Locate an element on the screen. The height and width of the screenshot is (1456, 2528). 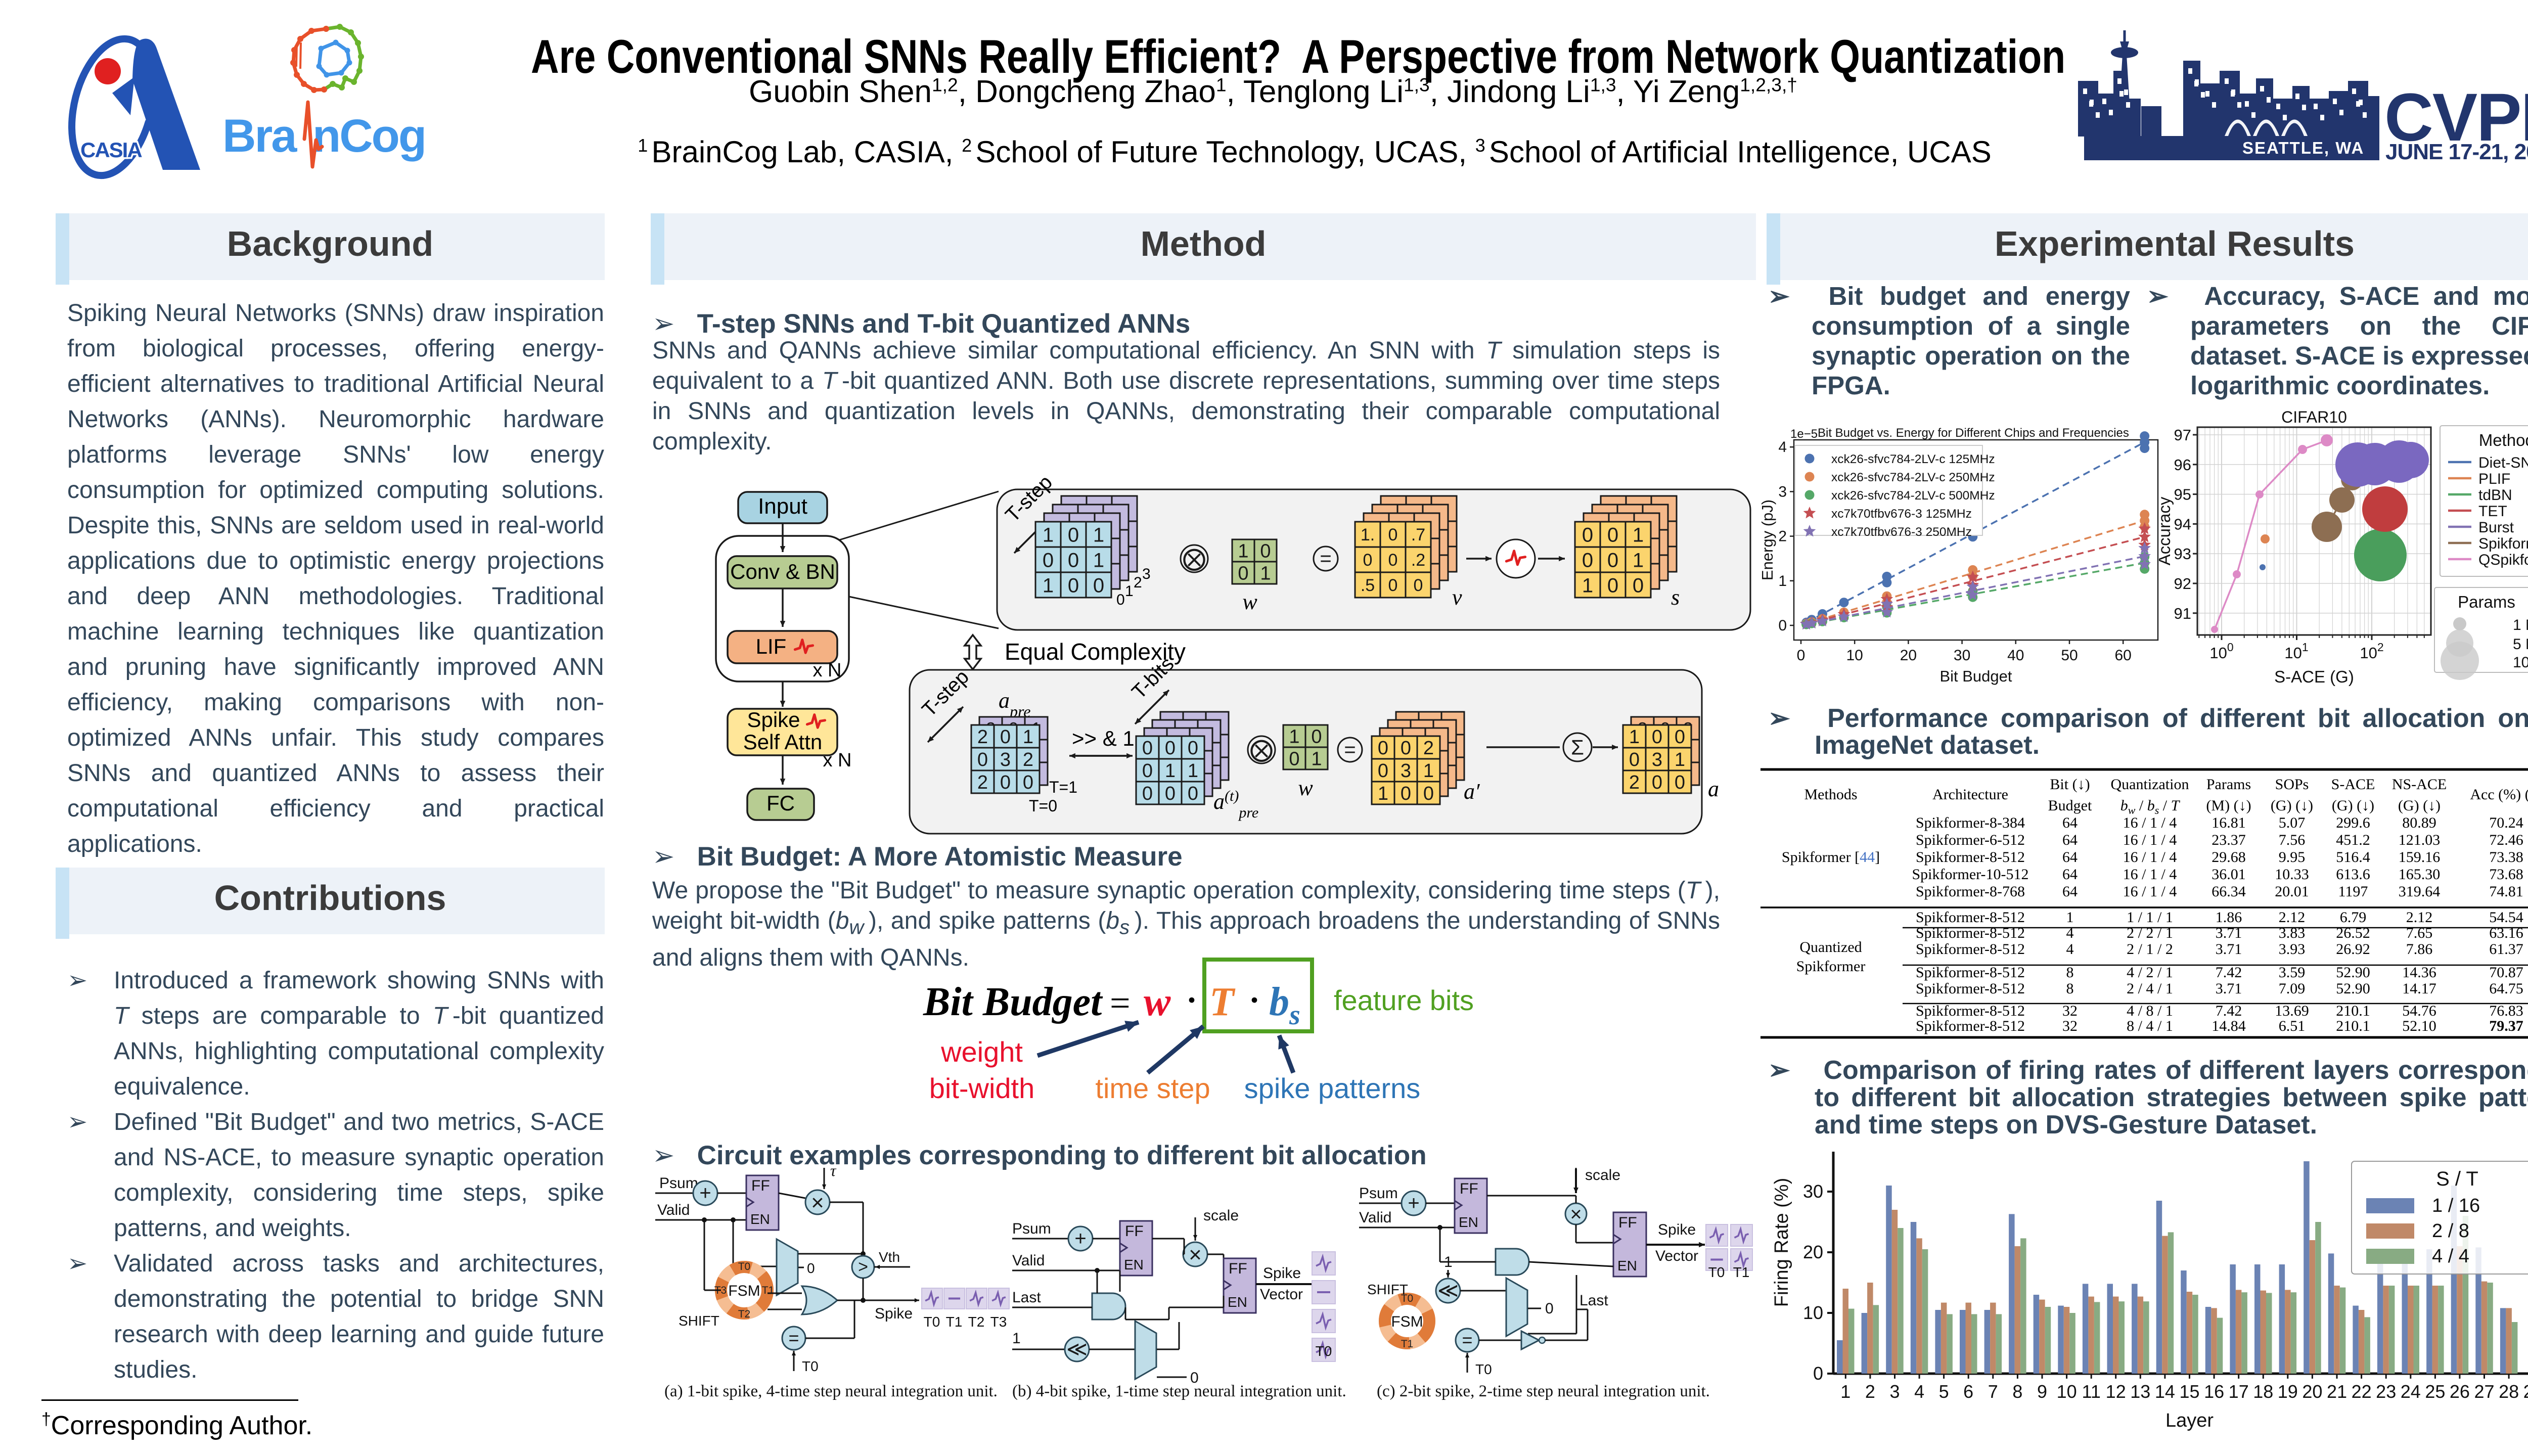
svg-text: 16 is located at coordinates (2214, 1391).